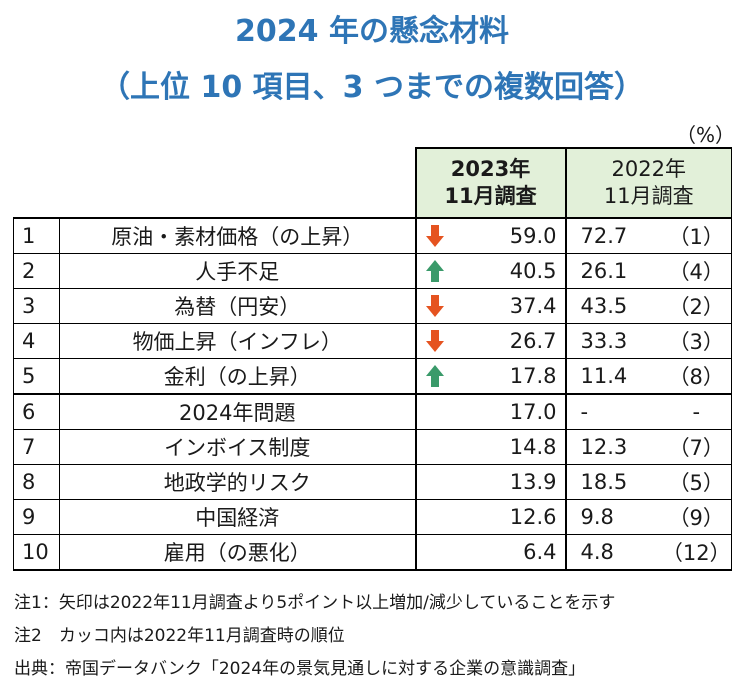 This screenshot has height=687, width=744. I want to click on rank-2022-cell: （7）, so click(697, 447).